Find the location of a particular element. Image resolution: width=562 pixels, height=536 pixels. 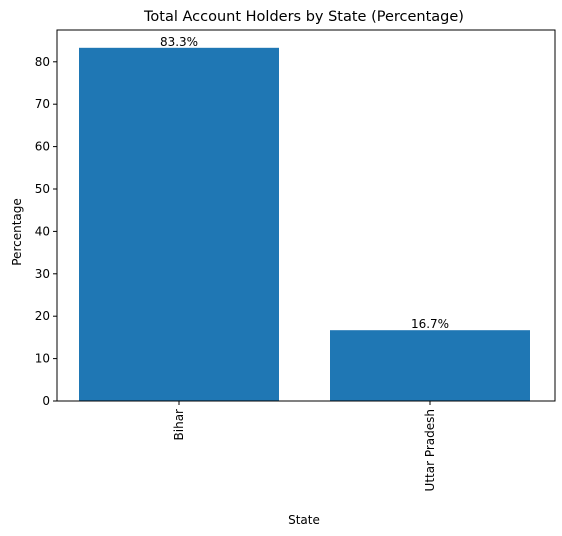

y-tick-label: 40 is located at coordinates (42, 231).